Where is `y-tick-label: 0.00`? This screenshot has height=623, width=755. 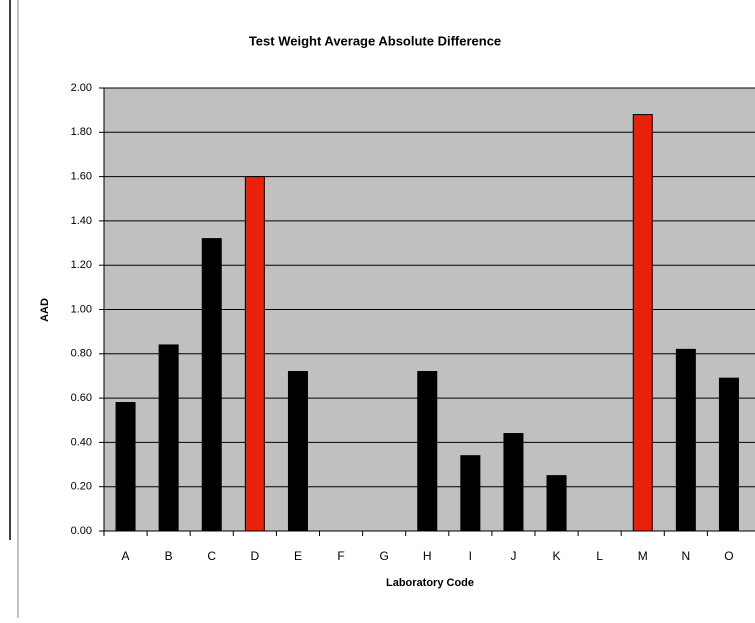
y-tick-label: 0.00 is located at coordinates (81, 531).